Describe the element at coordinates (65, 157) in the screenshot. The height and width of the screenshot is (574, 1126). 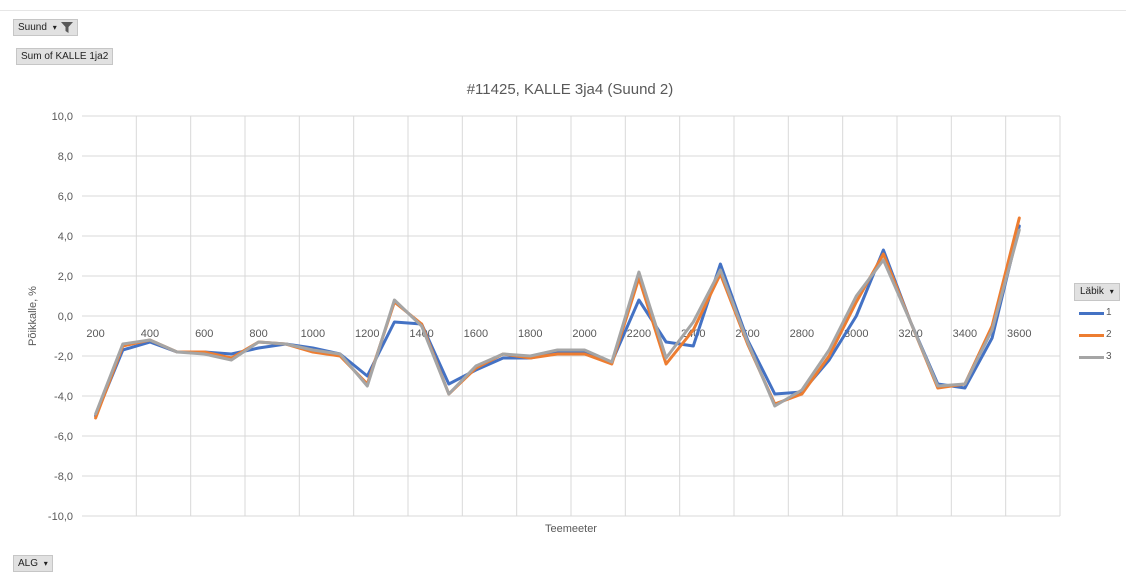
I see `y-tick-label: 8,0` at that location.